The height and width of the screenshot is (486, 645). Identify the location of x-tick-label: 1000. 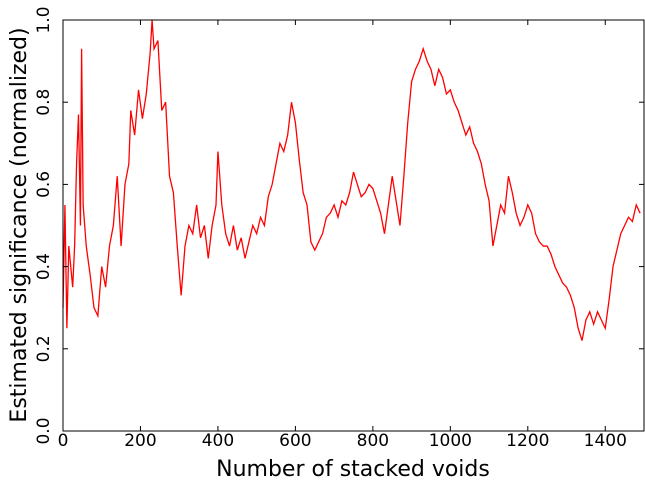
(450, 441).